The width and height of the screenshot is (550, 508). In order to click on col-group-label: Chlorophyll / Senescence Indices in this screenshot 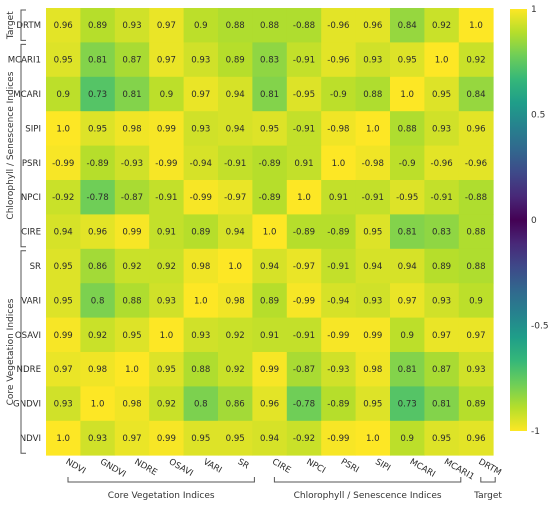, I will do `click(368, 496)`.